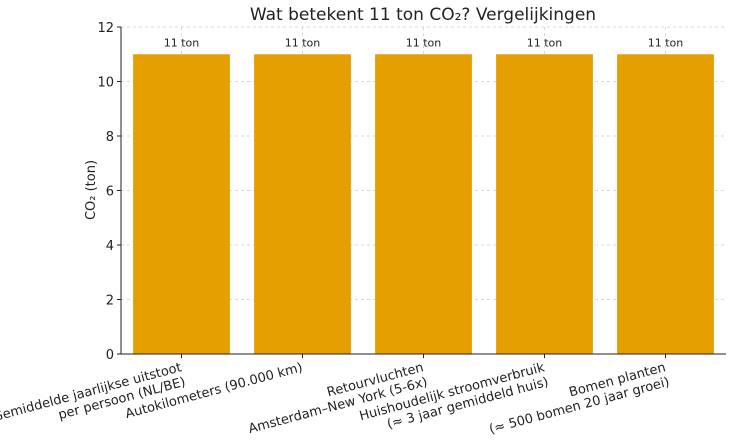  What do you see at coordinates (110, 355) in the screenshot?
I see `y-tick-label: 0` at bounding box center [110, 355].